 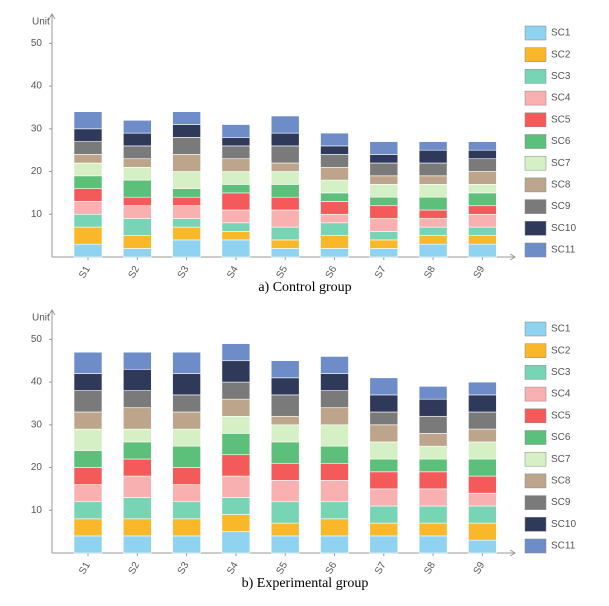 What do you see at coordinates (561, 350) in the screenshot?
I see `legend-label: SC2` at bounding box center [561, 350].